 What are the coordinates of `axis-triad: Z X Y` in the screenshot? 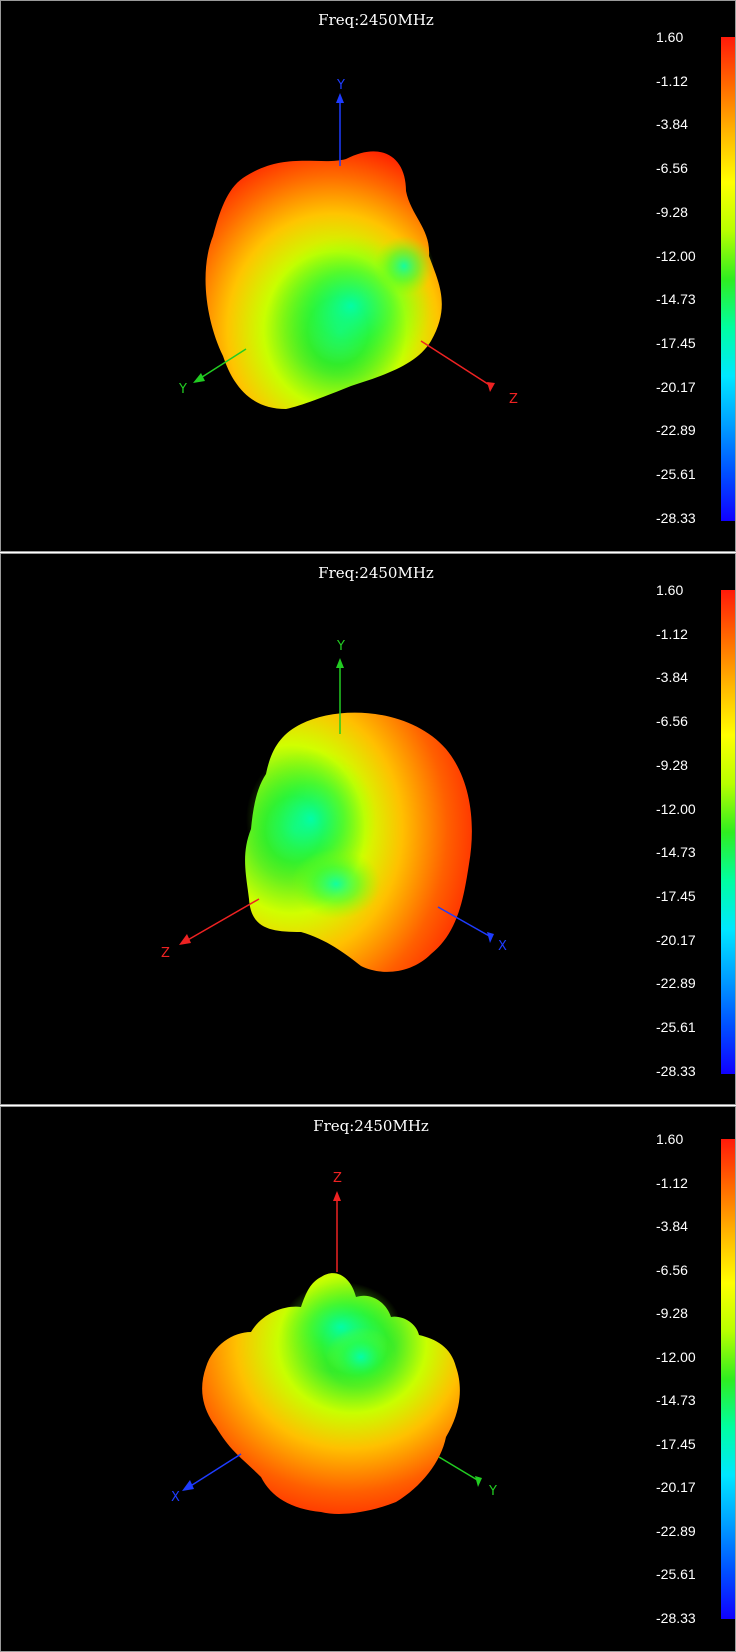 It's located at (334, 1338).